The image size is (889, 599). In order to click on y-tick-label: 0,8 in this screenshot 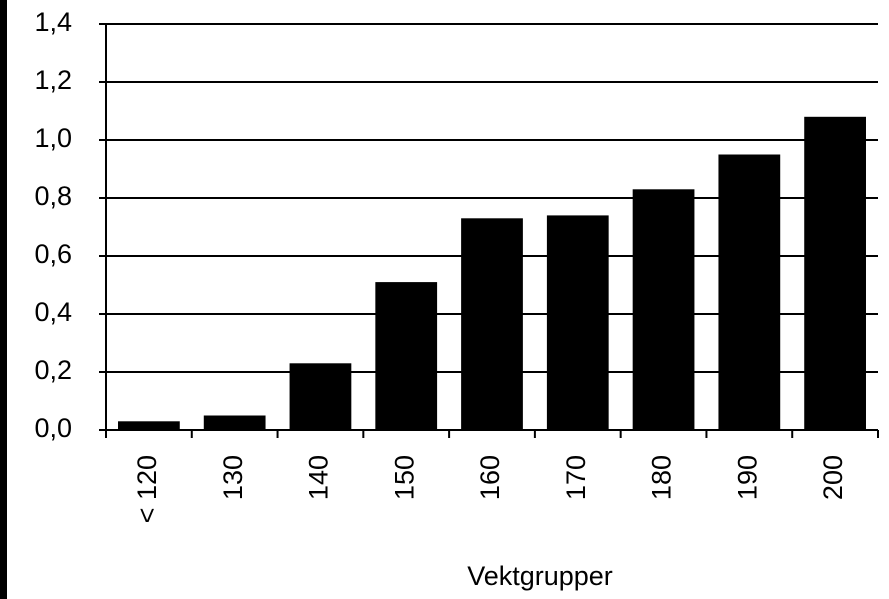, I will do `click(53, 196)`.